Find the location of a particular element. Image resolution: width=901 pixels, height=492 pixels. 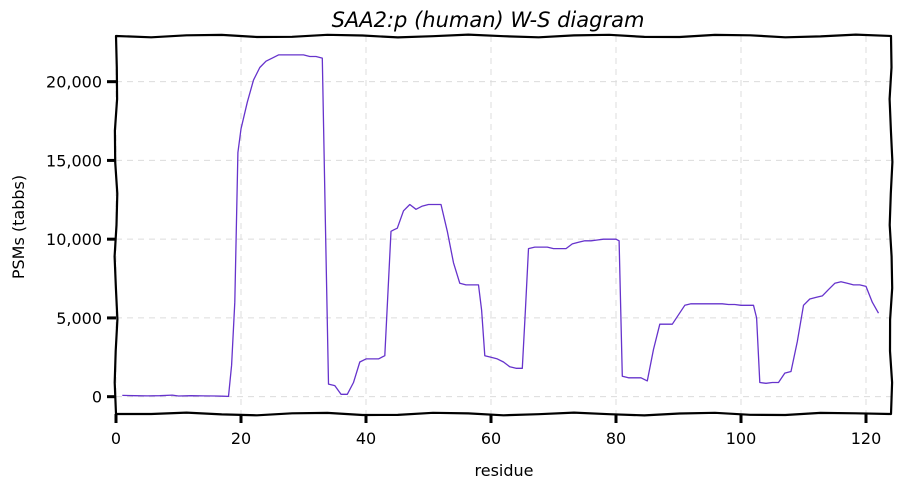

chart-title: SAA2:p (human) W-S diagram is located at coordinates (488, 20).